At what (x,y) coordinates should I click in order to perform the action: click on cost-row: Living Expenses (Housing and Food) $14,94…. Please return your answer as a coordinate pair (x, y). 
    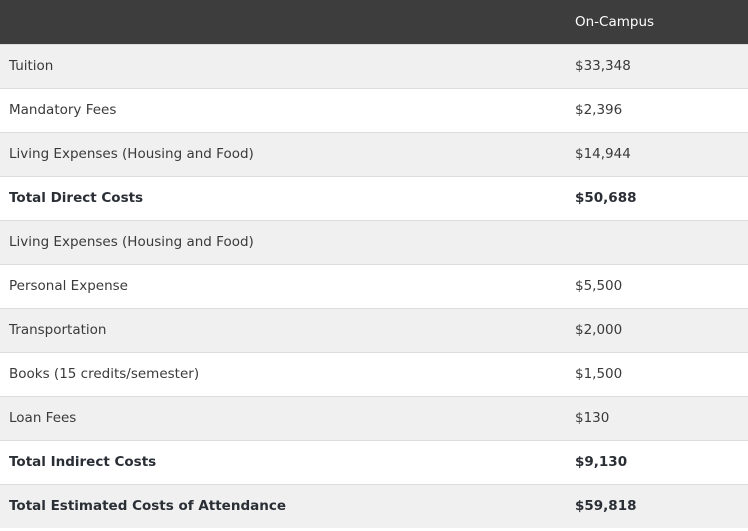
    Looking at the image, I should click on (374, 154).